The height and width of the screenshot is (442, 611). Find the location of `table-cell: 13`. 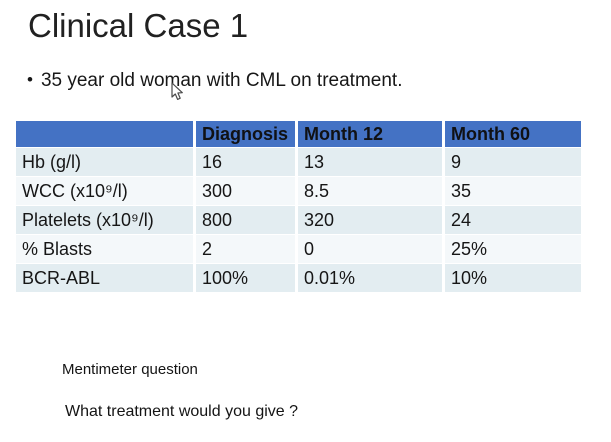

table-cell: 13 is located at coordinates (370, 162).